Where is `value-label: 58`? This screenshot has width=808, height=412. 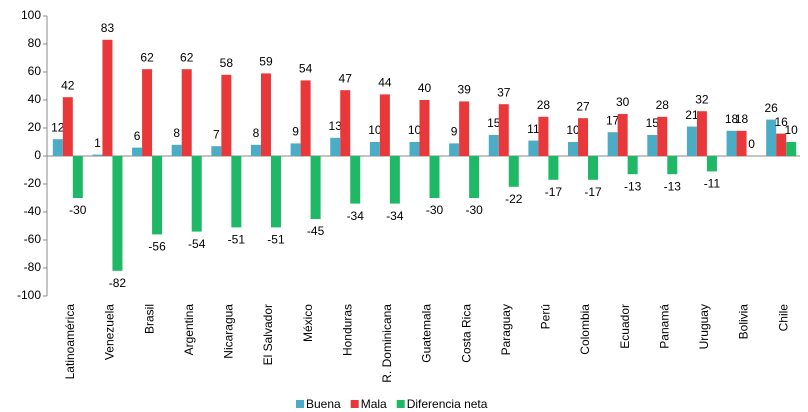 value-label: 58 is located at coordinates (227, 63).